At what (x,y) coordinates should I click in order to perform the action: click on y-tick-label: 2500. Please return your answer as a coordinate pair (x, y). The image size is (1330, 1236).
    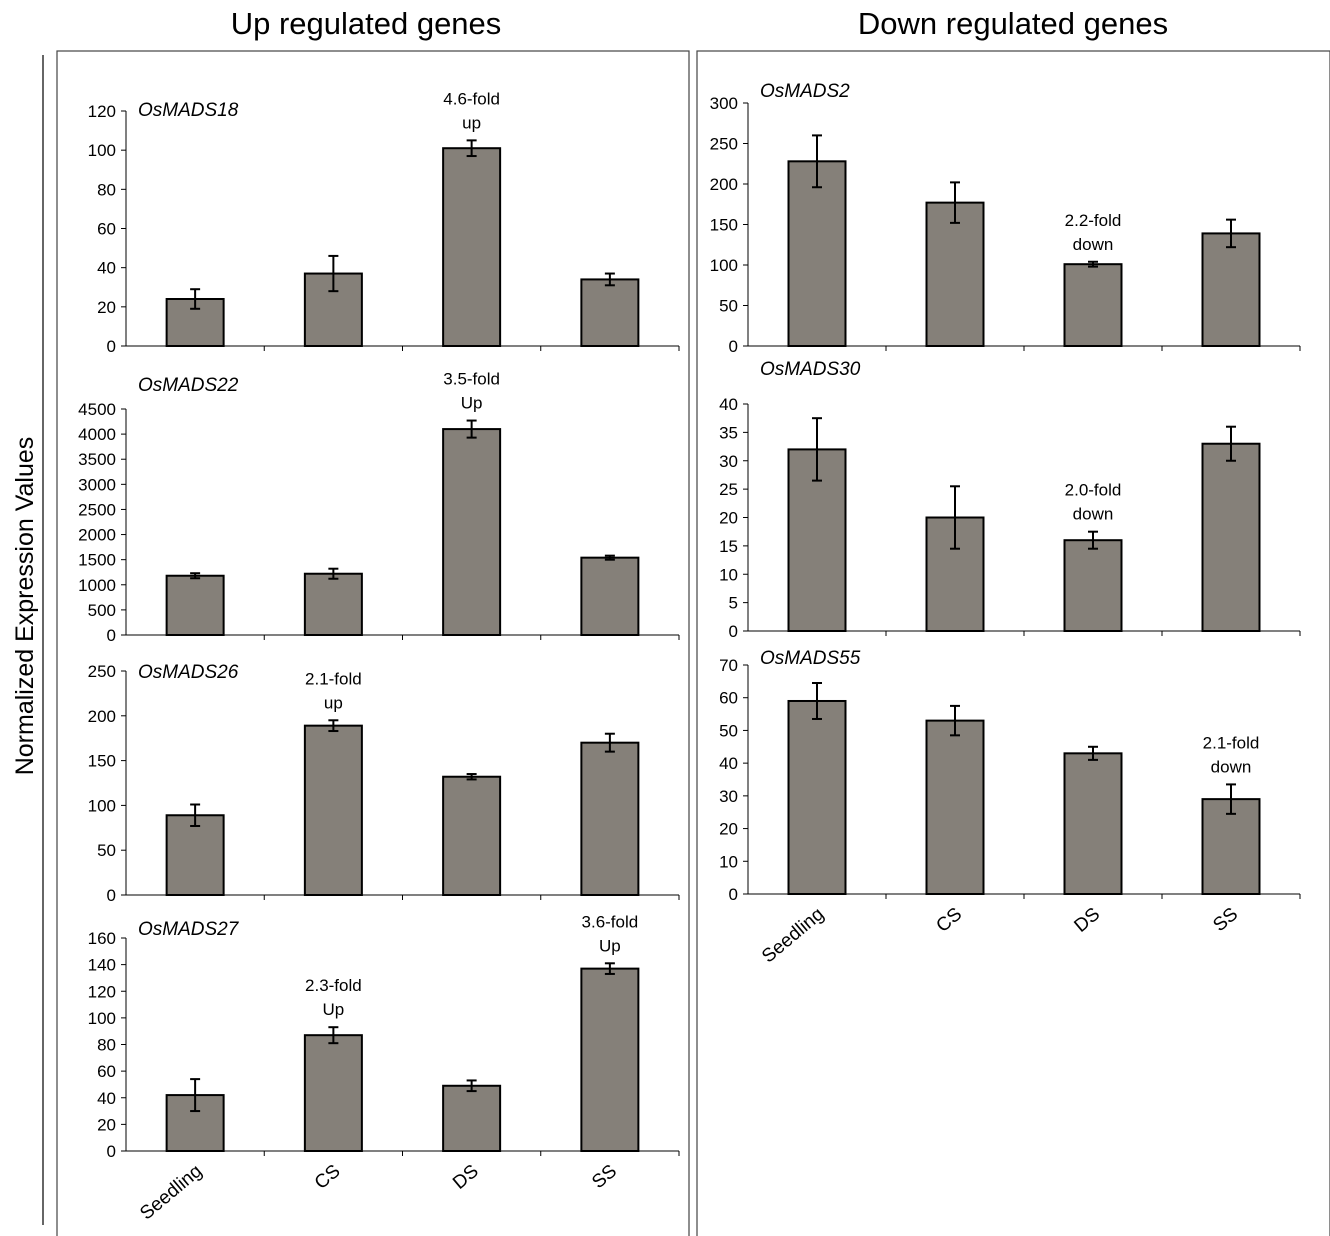
    Looking at the image, I should click on (97, 509).